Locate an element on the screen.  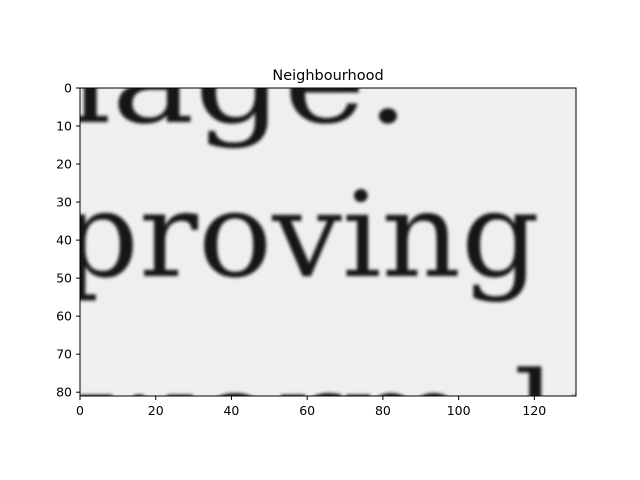
plot-title: Neighbourhood is located at coordinates (327, 76).